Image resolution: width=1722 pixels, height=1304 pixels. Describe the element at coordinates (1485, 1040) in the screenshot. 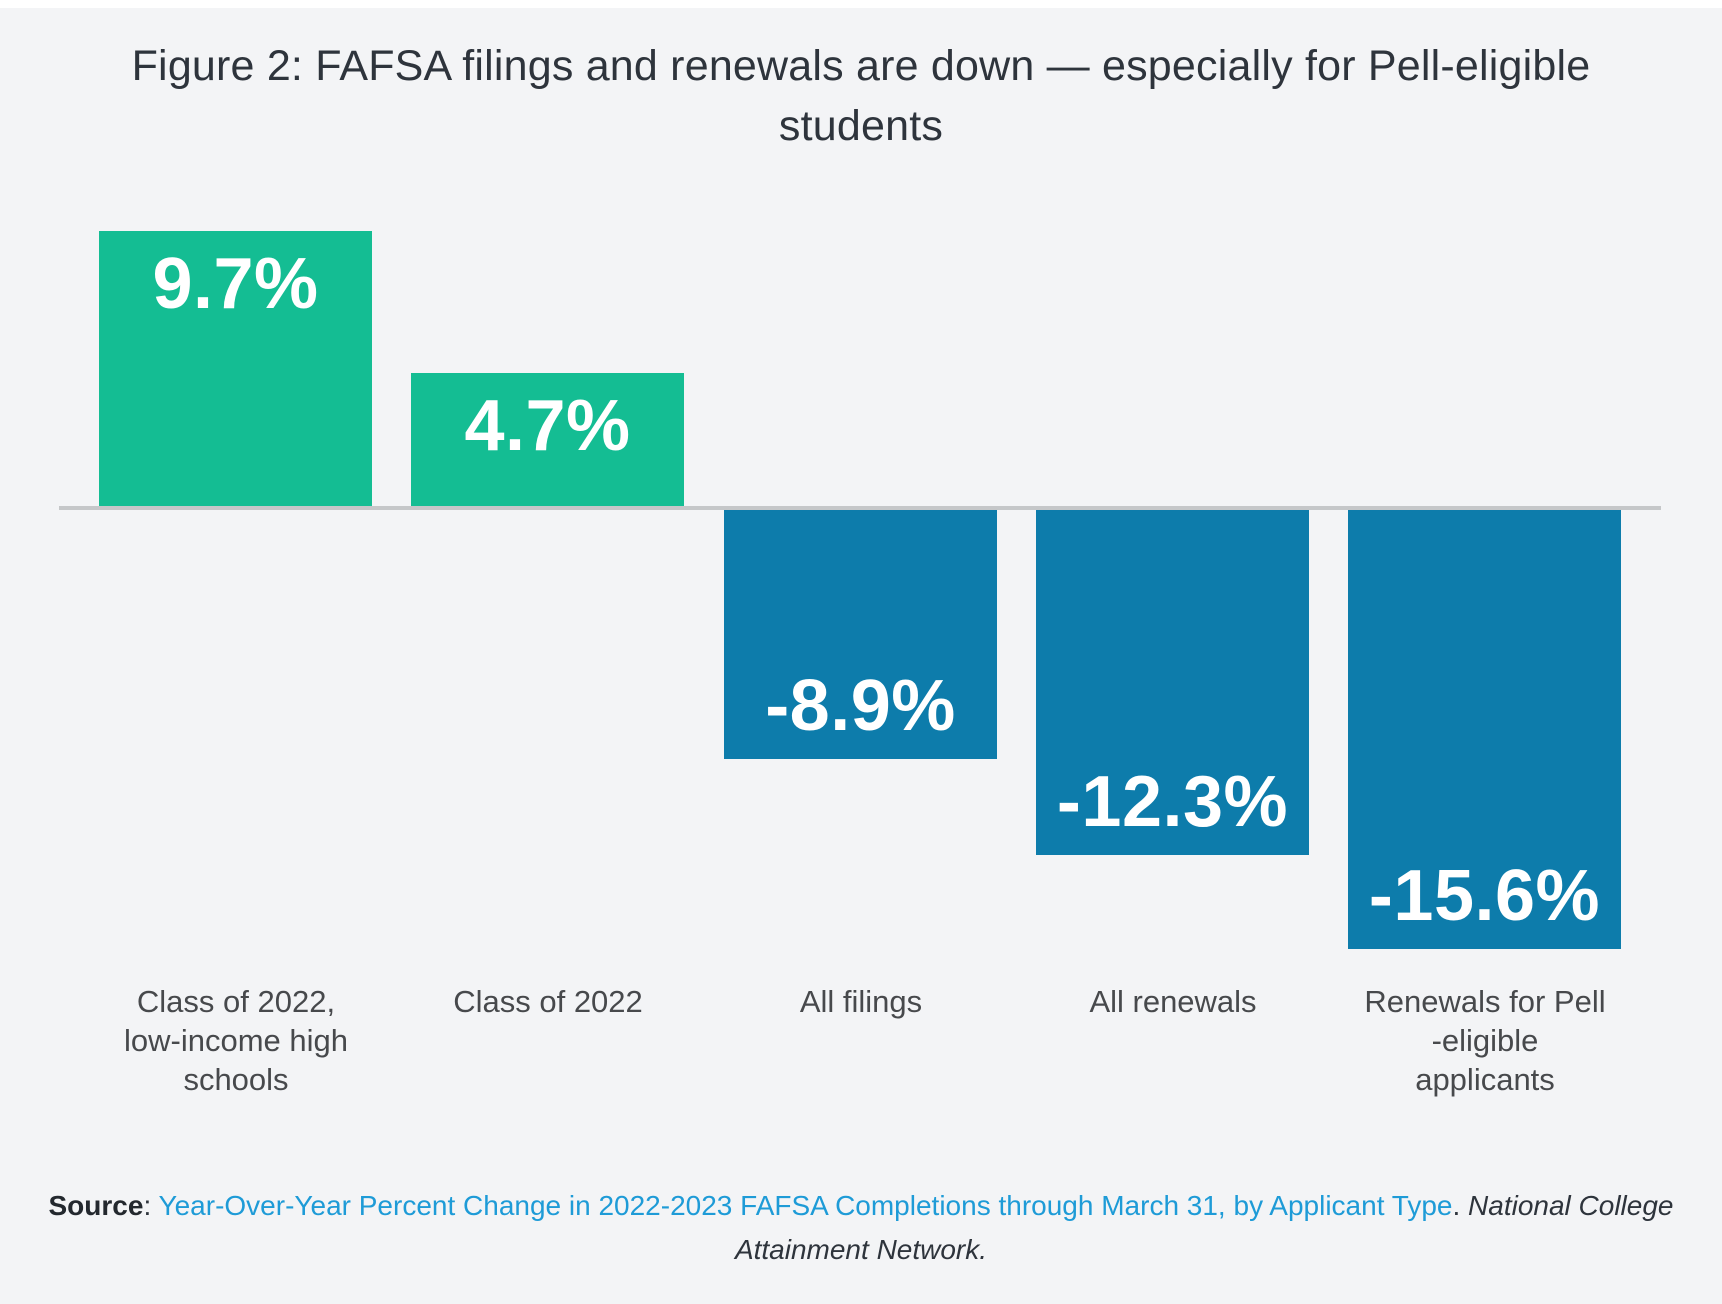

I see `bar-category-label: Renewals for Pell -eligible applicants` at that location.